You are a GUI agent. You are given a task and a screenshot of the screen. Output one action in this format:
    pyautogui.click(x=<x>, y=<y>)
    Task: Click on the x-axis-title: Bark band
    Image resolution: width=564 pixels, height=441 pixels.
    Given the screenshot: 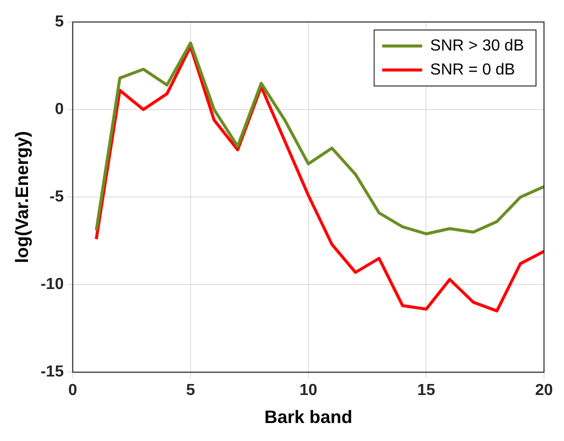 What is the action you would take?
    pyautogui.click(x=308, y=417)
    